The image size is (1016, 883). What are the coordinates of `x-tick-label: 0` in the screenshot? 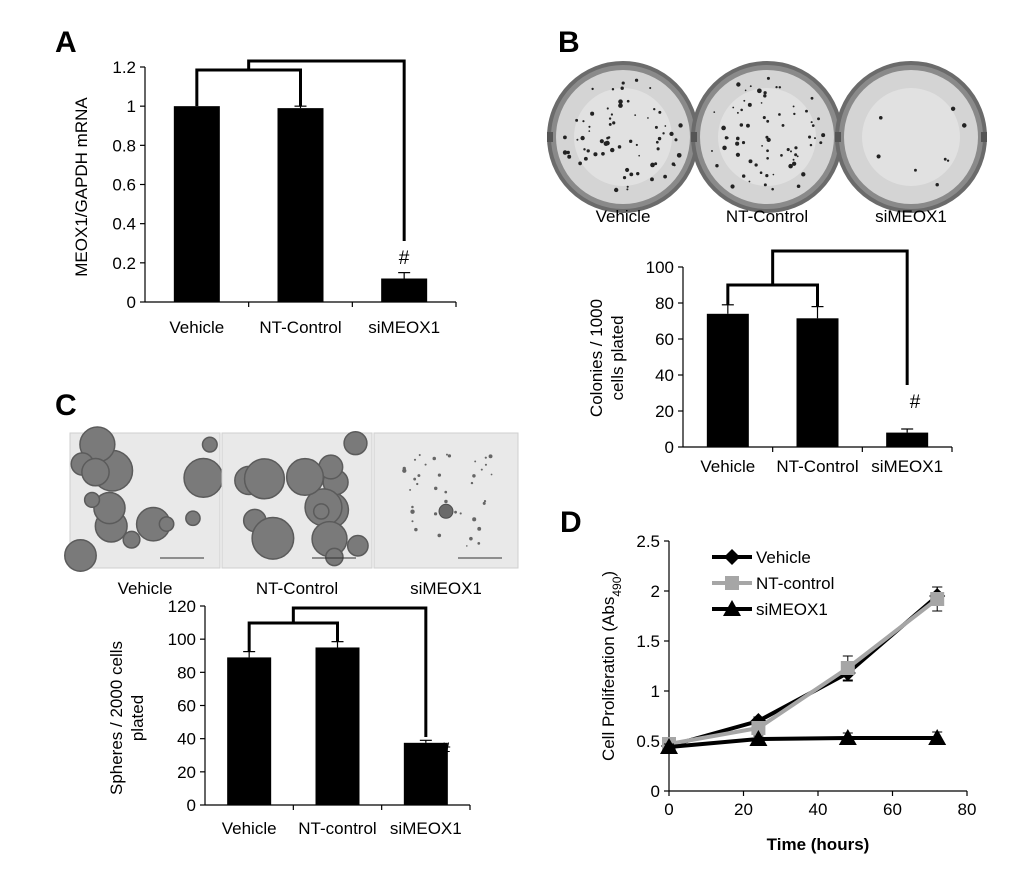 It's located at (668, 809).